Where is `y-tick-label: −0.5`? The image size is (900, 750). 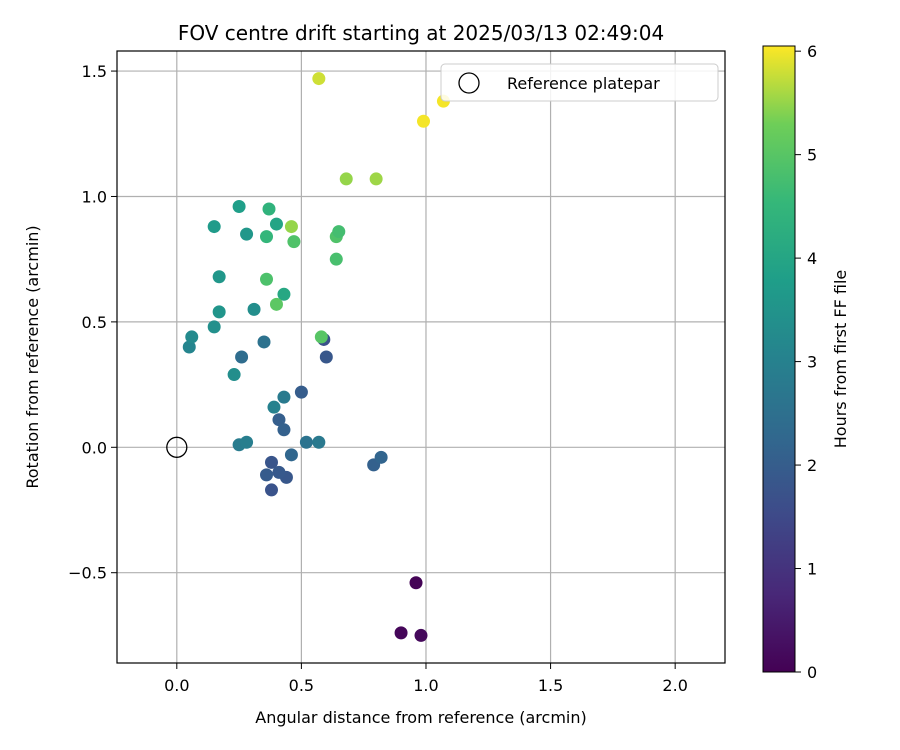 y-tick-label: −0.5 is located at coordinates (87, 573).